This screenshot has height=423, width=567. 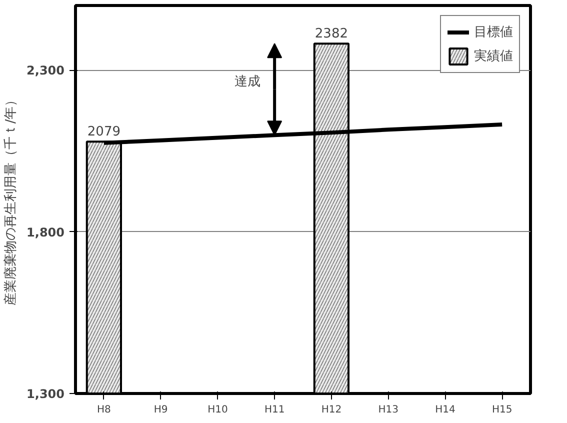 What do you see at coordinates (103, 410) in the screenshot?
I see `x-tick-label: H8` at bounding box center [103, 410].